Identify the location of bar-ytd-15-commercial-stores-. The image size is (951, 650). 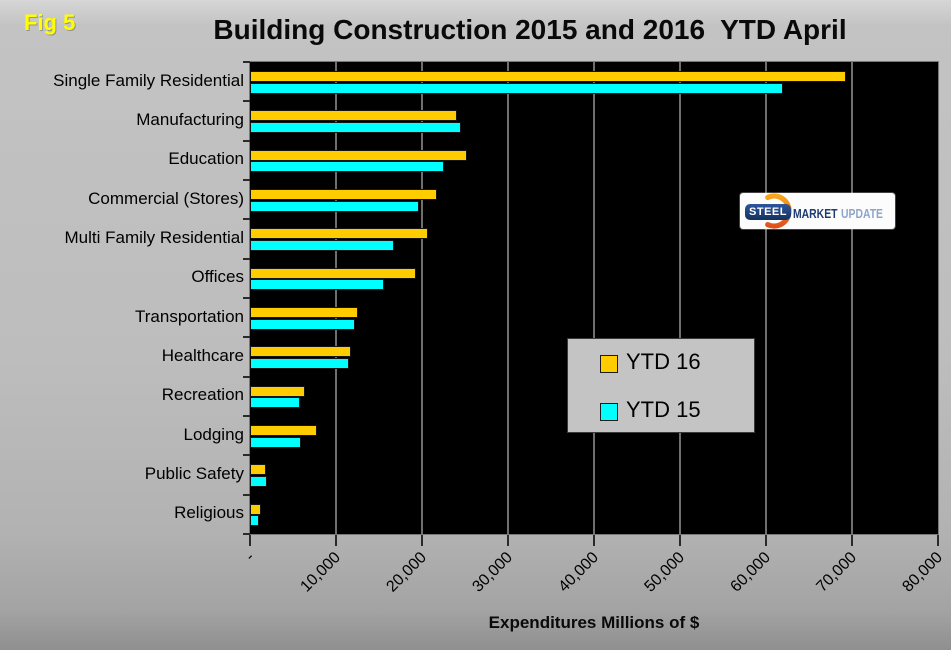
(334, 206).